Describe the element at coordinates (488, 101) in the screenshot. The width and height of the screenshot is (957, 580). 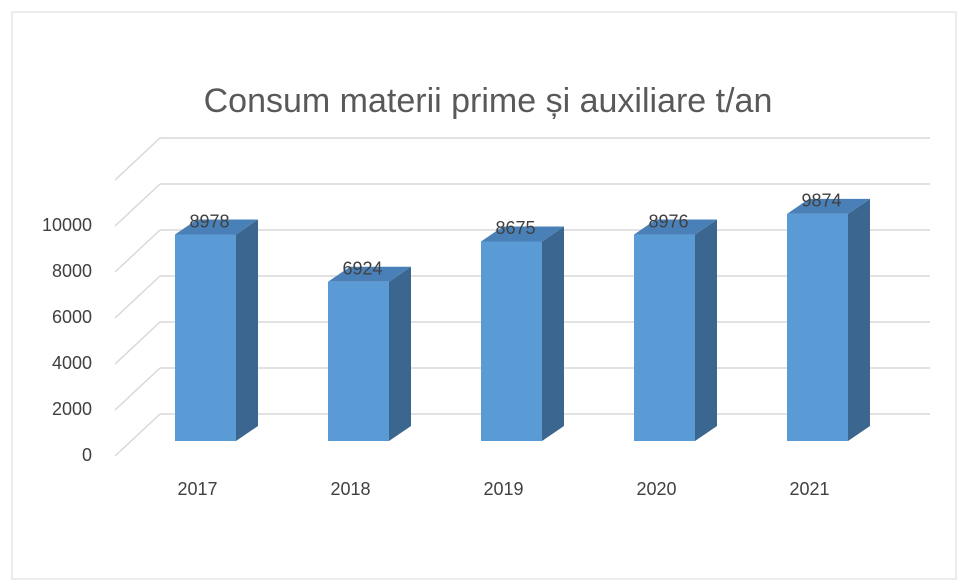
I see `chart-title: Consum materii prime și auxiliare t/an` at that location.